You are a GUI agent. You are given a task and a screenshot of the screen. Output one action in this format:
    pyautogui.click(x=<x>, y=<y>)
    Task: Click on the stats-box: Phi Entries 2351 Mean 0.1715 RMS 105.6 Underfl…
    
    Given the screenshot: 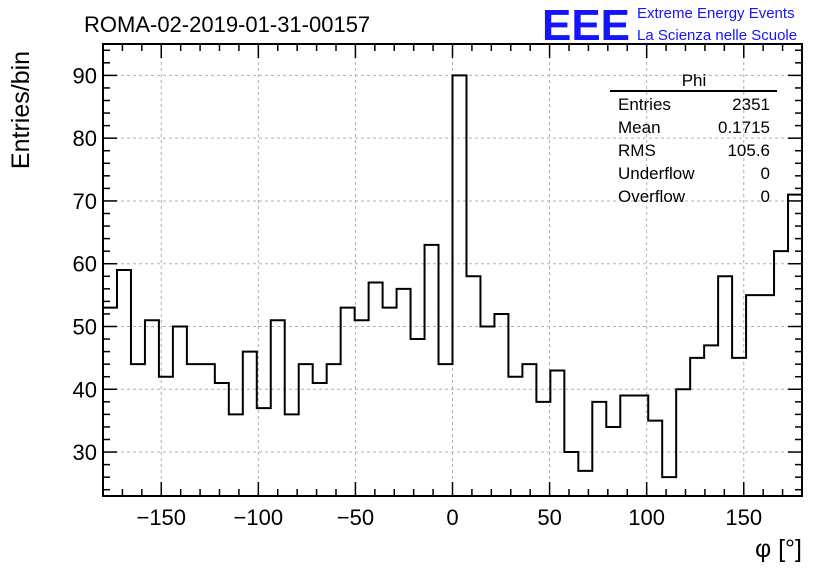 What is the action you would take?
    pyautogui.click(x=693, y=138)
    